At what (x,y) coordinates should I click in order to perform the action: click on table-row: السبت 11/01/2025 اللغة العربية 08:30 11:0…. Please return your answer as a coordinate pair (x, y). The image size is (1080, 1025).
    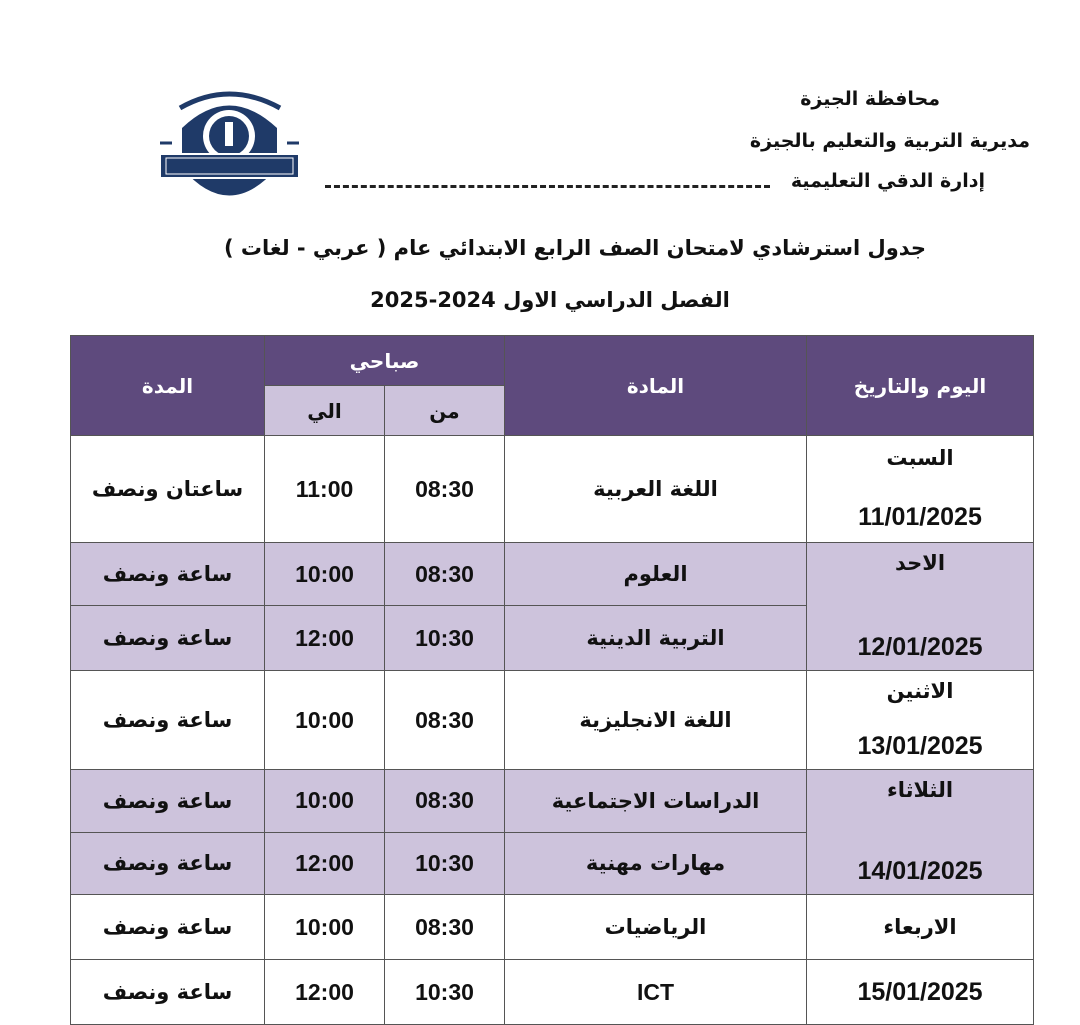
    Looking at the image, I should click on (552, 489).